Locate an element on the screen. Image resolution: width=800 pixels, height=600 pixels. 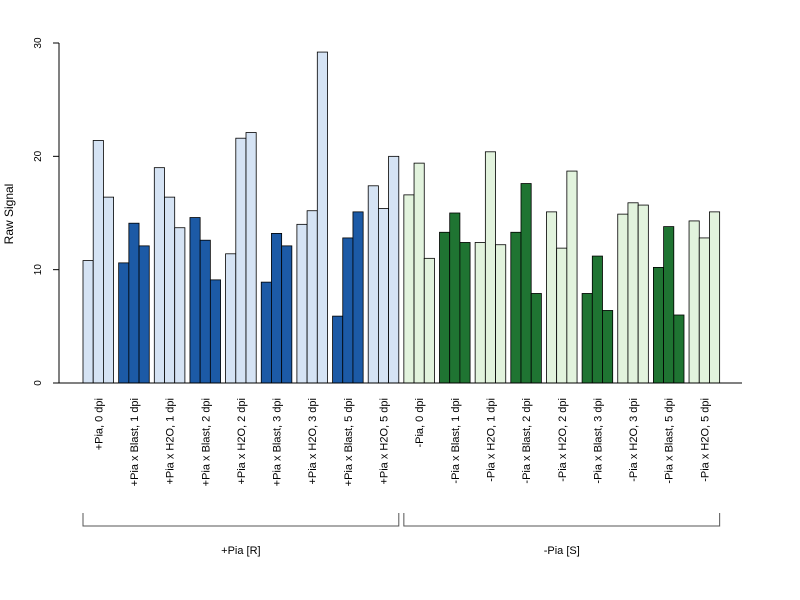
x-tick-label: -Pia x Blast, 1 dpi is located at coordinates (456, 441).